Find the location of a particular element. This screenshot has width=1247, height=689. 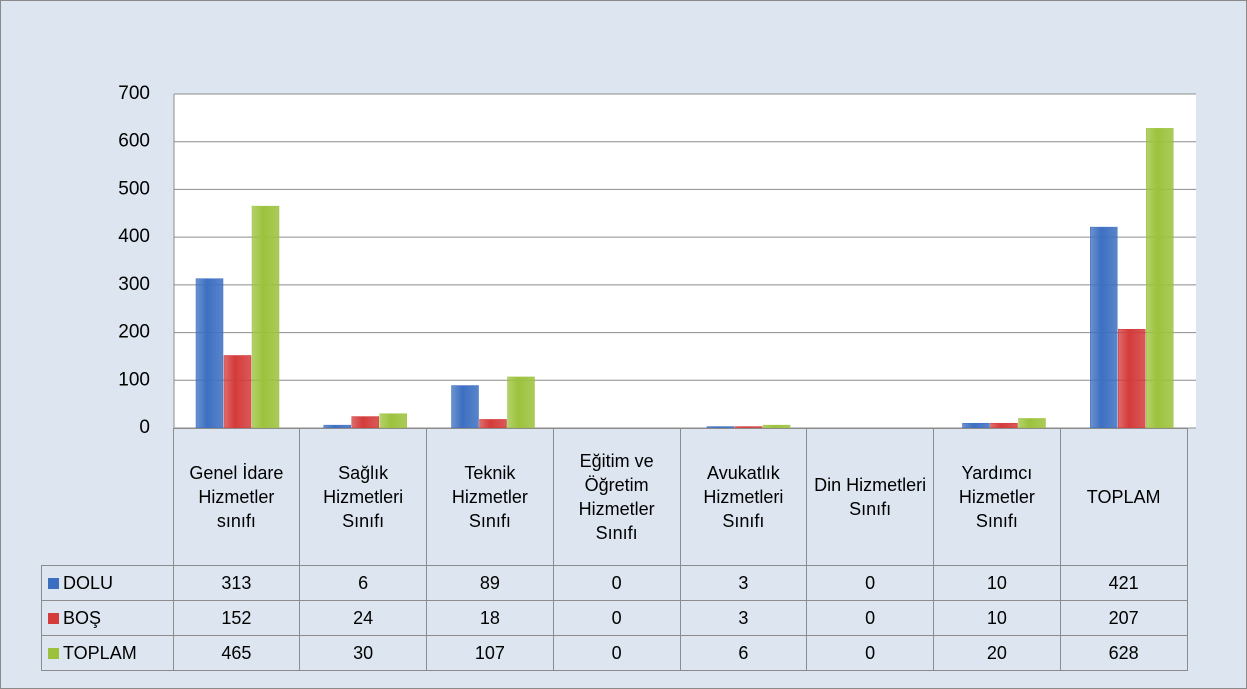

x-tick-label: Eğitim ve Öğretim Hizmetler Sınıfı is located at coordinates (616, 497).